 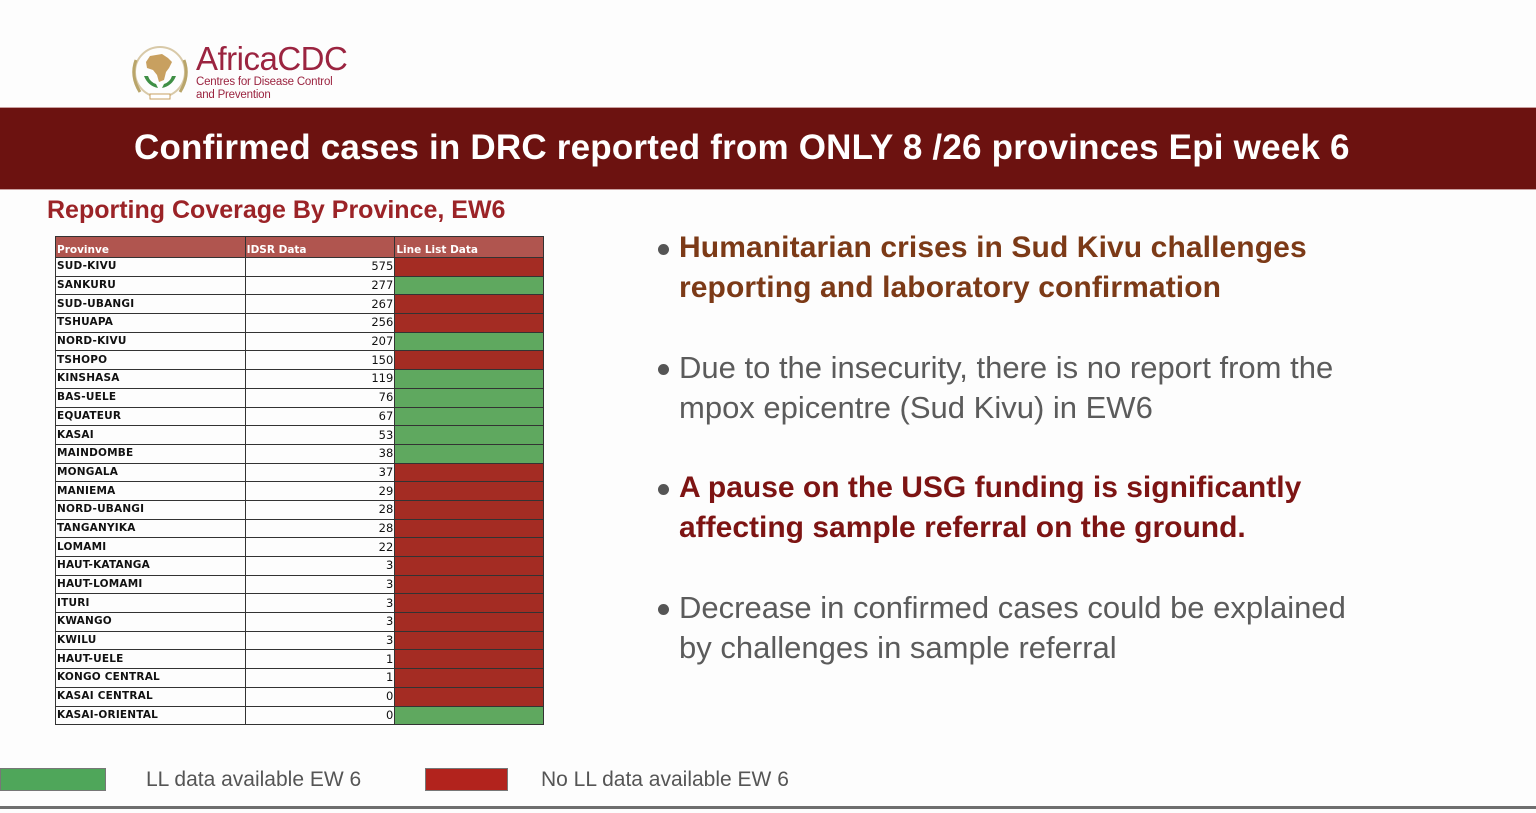 I want to click on bottom-divider, so click(x=768, y=807).